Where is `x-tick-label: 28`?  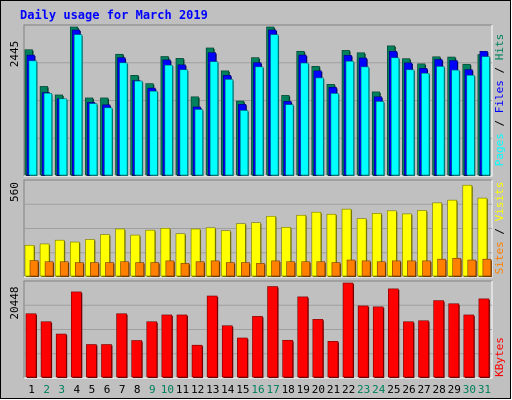 x-tick-label: 28 is located at coordinates (439, 389).